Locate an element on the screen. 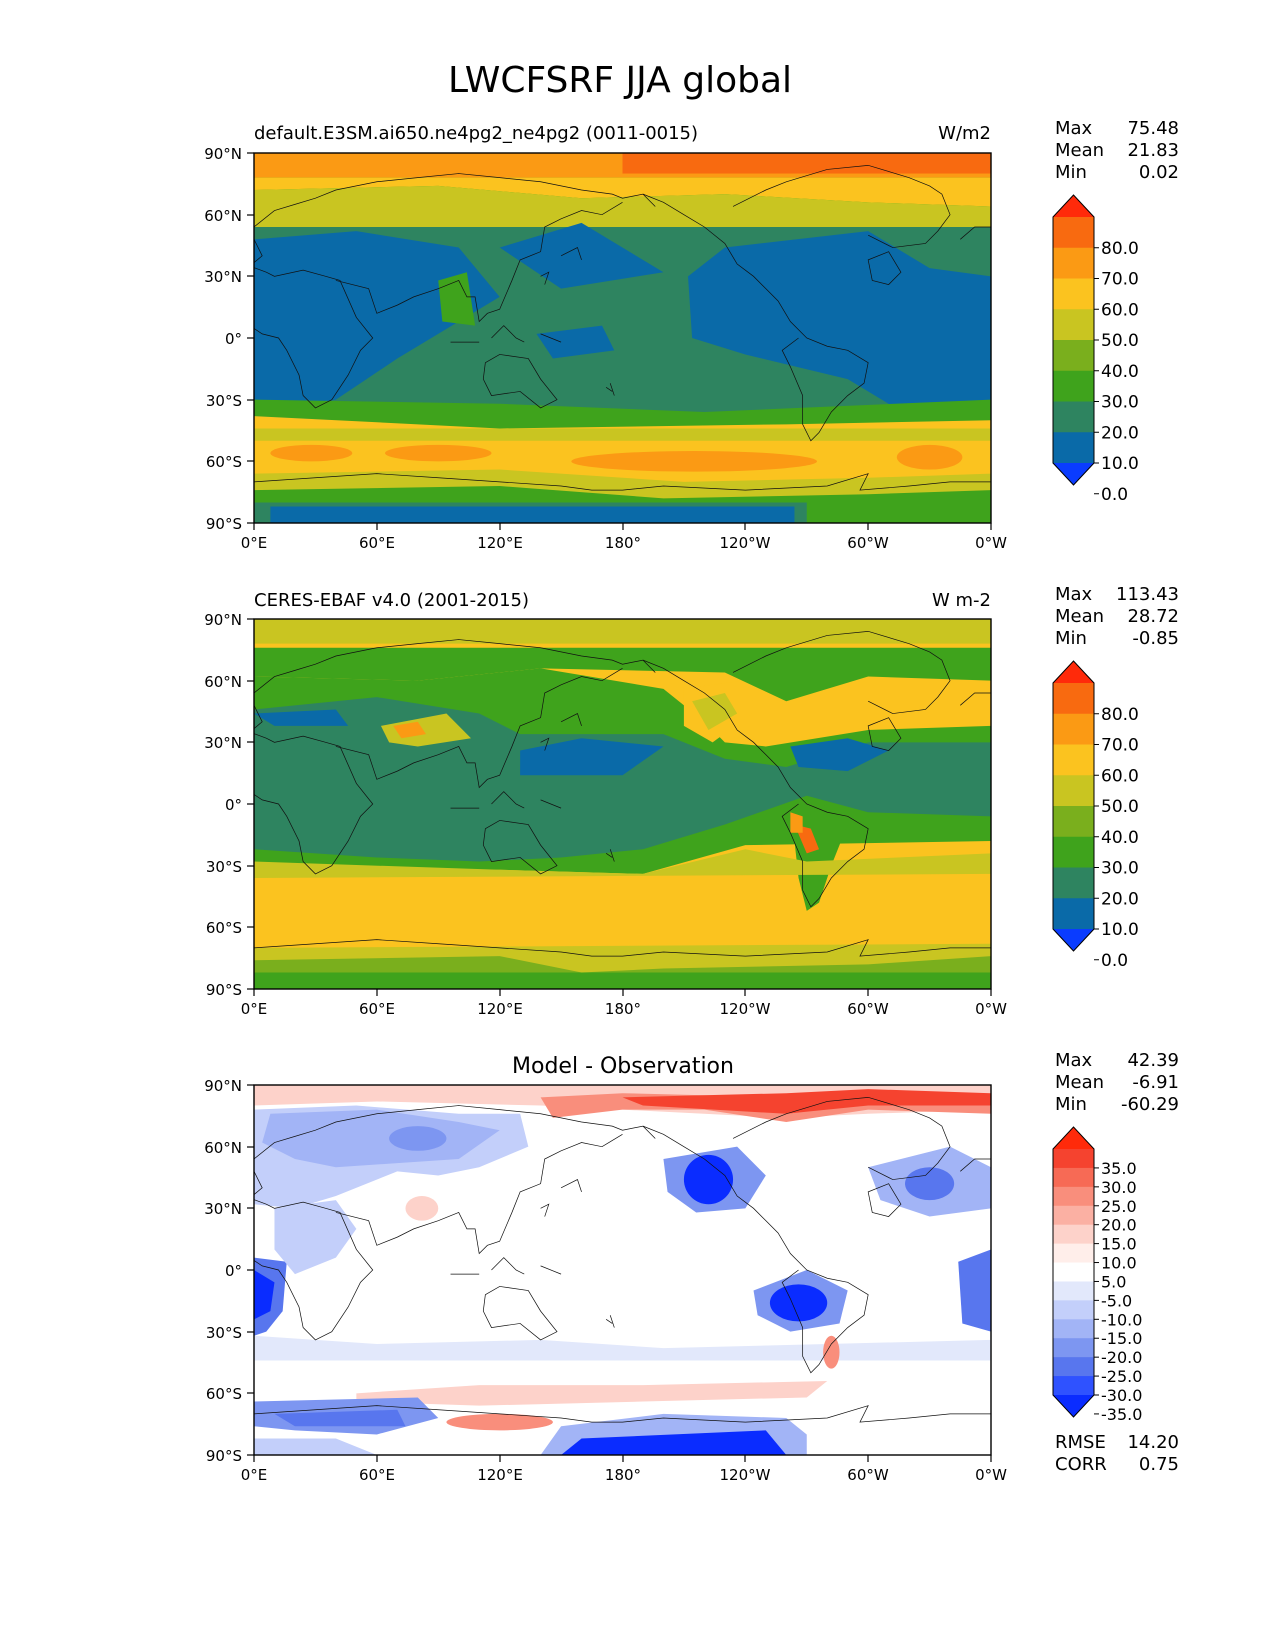 The width and height of the screenshot is (1275, 1650). colorbar-tick-label: 35.0 is located at coordinates (1119, 1168).